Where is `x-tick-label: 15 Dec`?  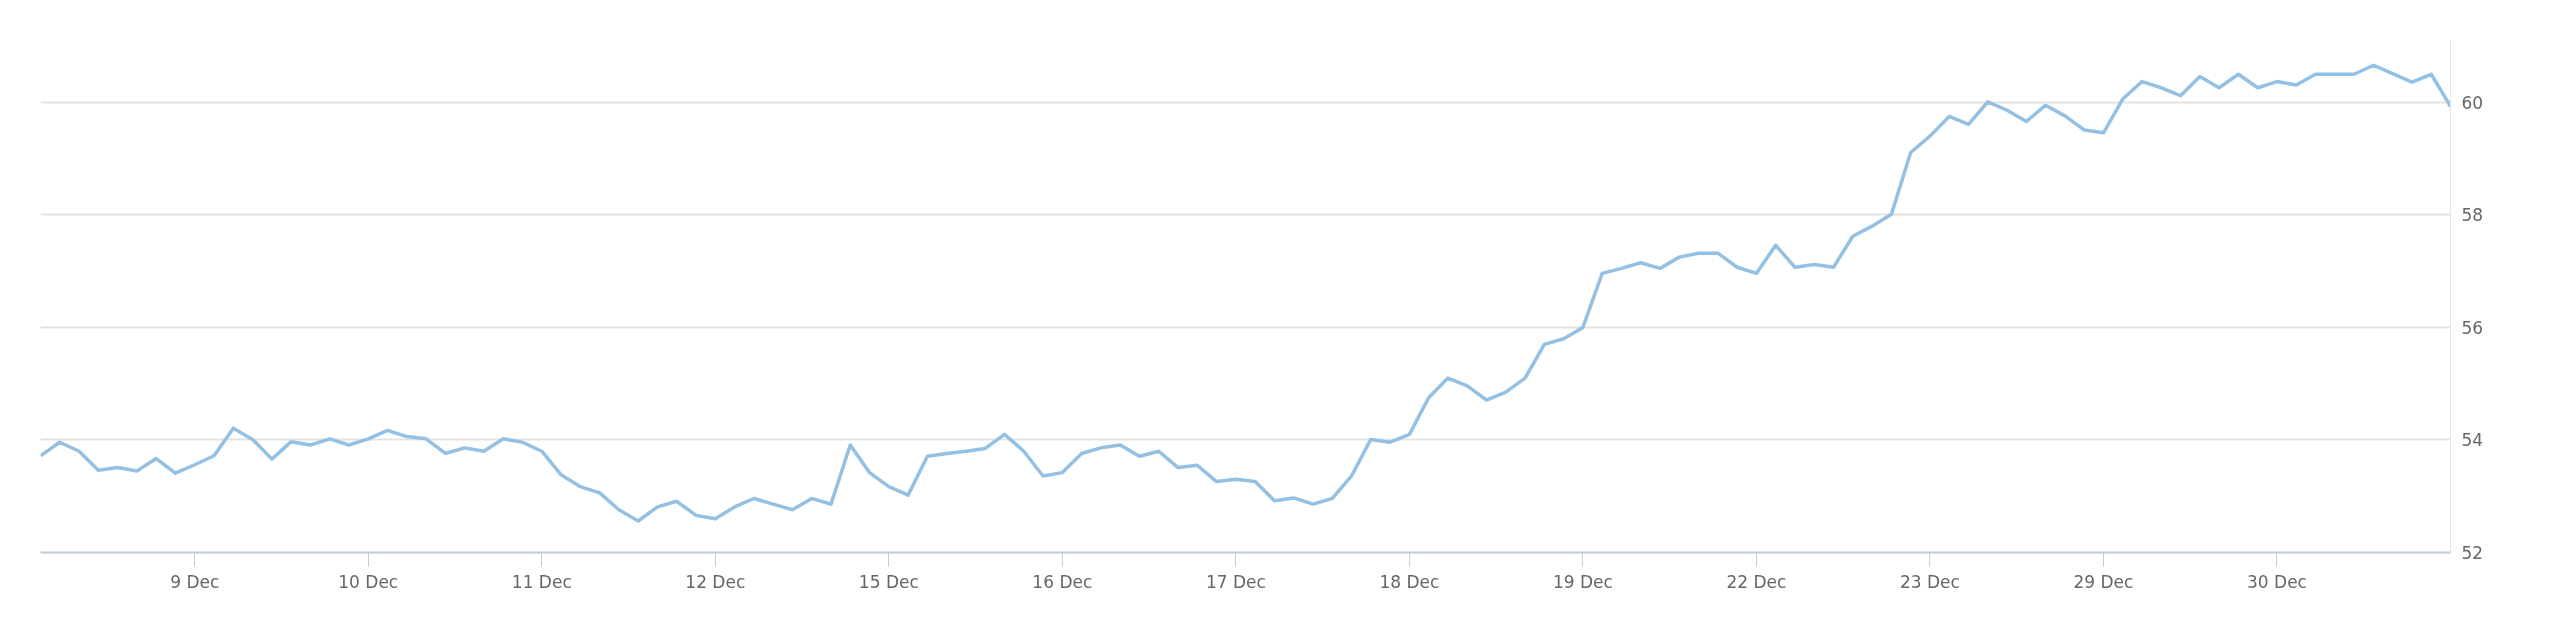
x-tick-label: 15 Dec is located at coordinates (888, 581).